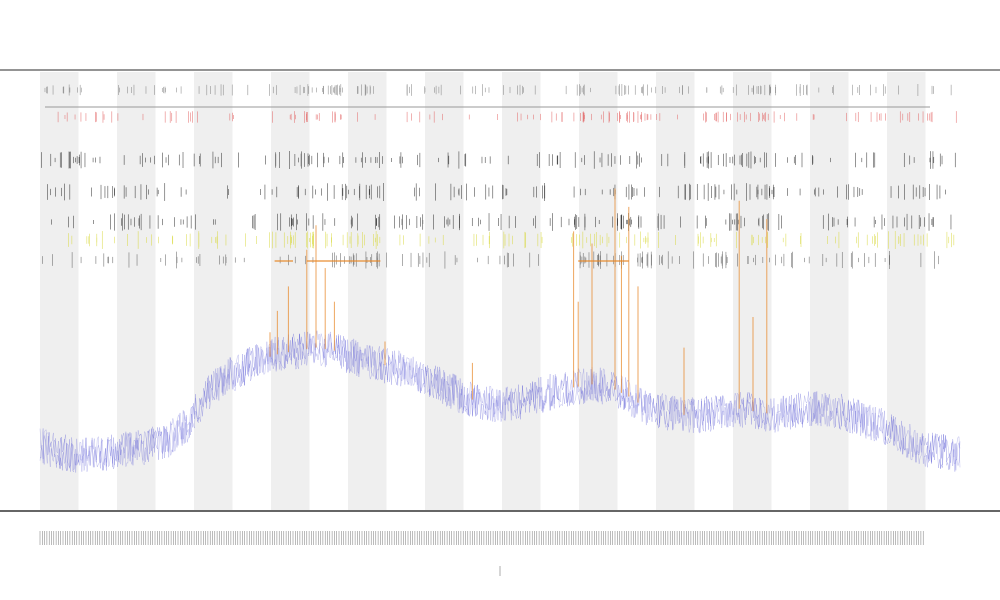  I want to click on x-tick-labels, so click(481, 538).